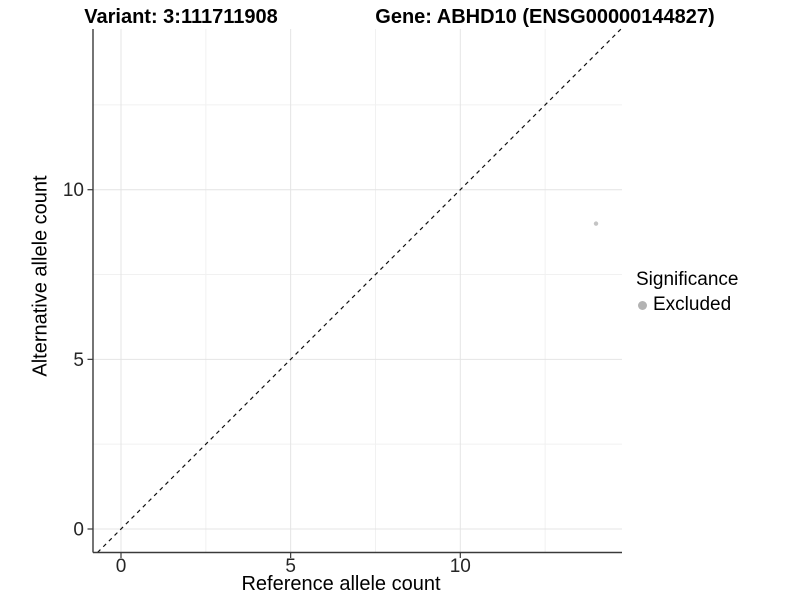 Image resolution: width=800 pixels, height=600 pixels. Describe the element at coordinates (687, 279) in the screenshot. I see `legend-title: Significance` at that location.